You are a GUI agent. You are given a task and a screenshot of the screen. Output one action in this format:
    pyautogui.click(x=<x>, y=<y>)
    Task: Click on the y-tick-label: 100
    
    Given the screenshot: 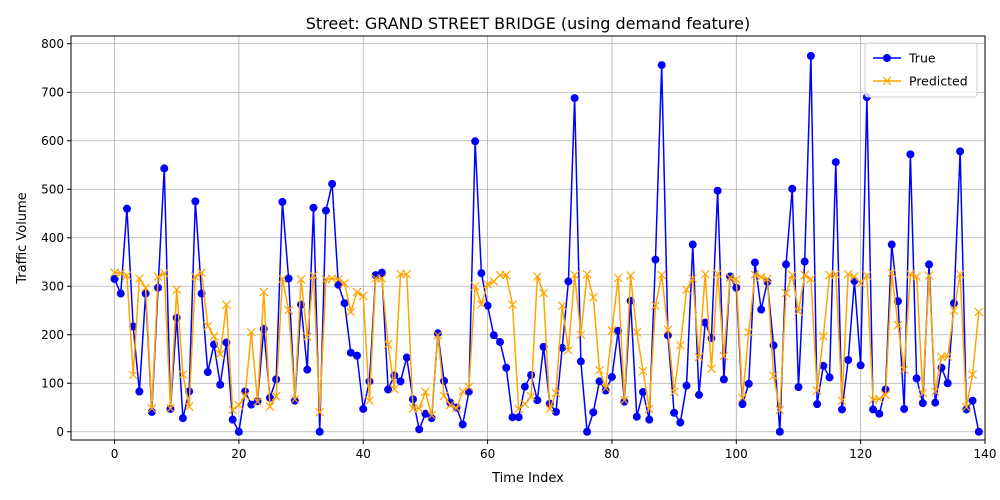 What is the action you would take?
    pyautogui.click(x=52, y=383)
    